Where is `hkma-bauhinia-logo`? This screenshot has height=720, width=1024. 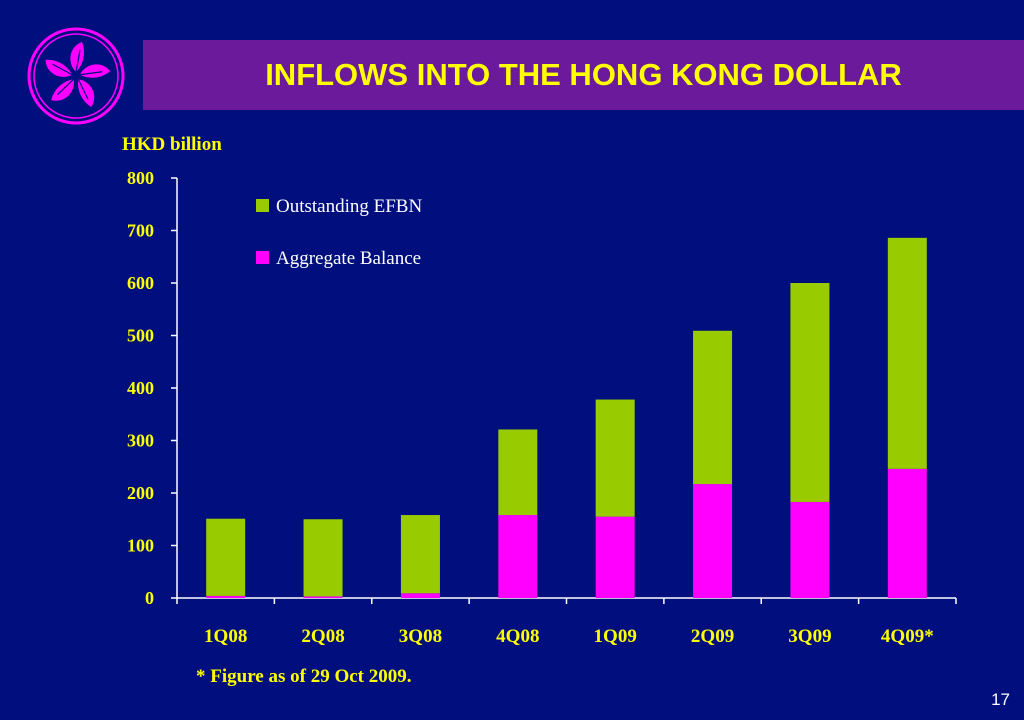
hkma-bauhinia-logo is located at coordinates (76, 76).